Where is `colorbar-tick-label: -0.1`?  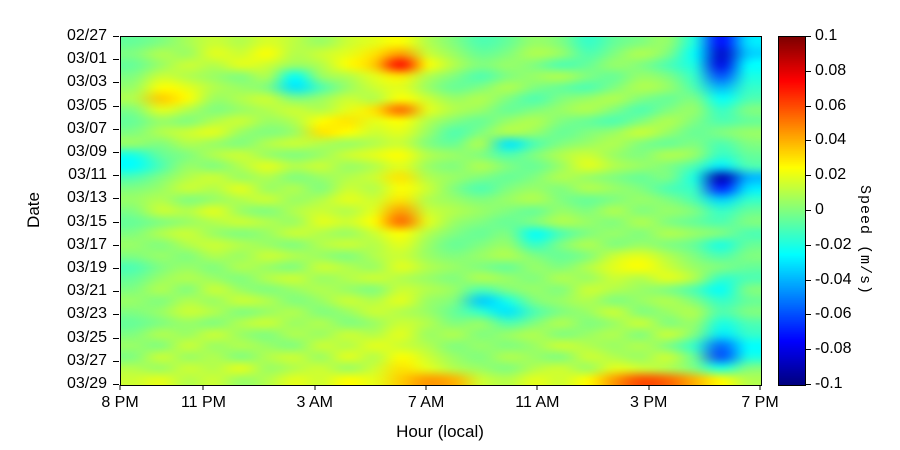 colorbar-tick-label: -0.1 is located at coordinates (829, 383).